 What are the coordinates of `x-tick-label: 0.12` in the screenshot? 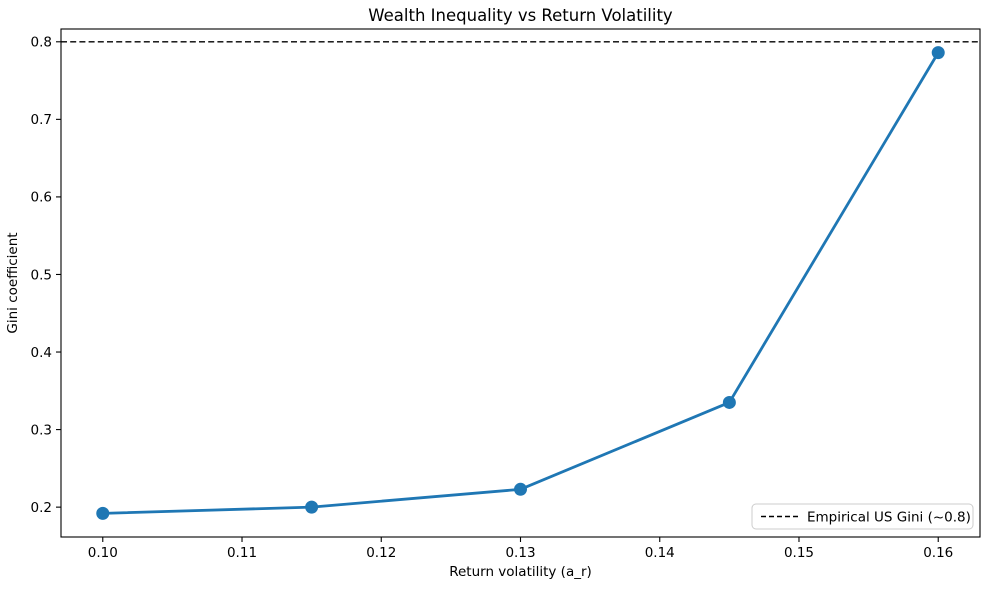 It's located at (381, 553).